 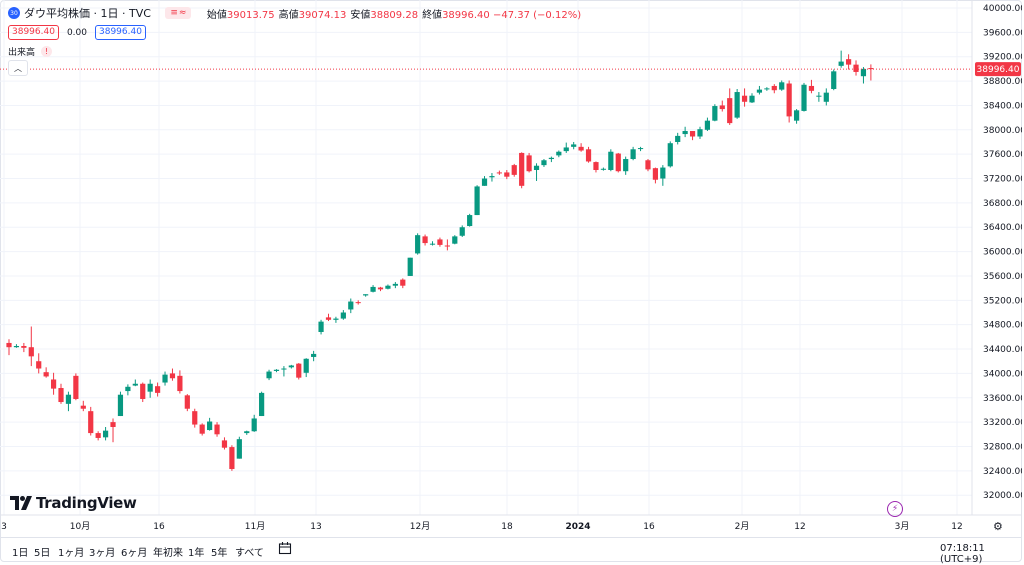 What do you see at coordinates (196, 553) in the screenshot?
I see `range-button: 1年` at bounding box center [196, 553].